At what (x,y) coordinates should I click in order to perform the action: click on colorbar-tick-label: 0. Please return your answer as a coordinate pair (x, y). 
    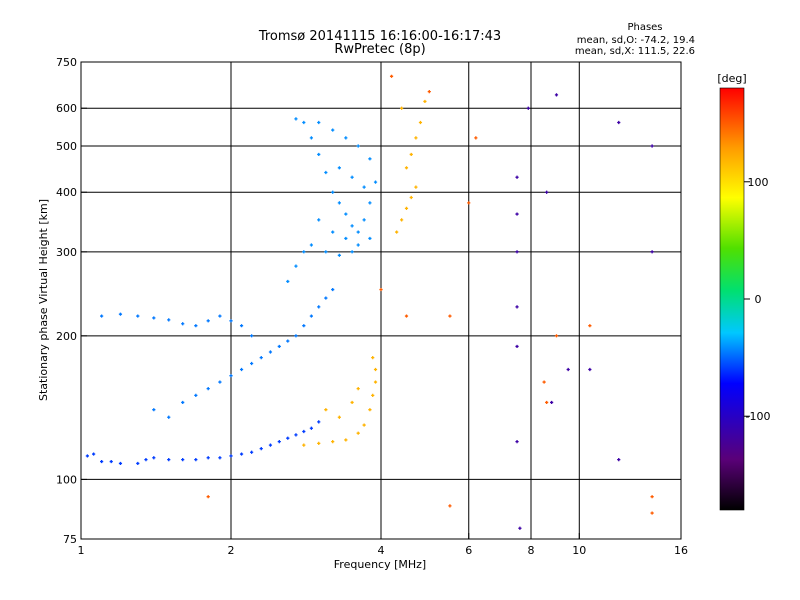
    Looking at the image, I should click on (758, 299).